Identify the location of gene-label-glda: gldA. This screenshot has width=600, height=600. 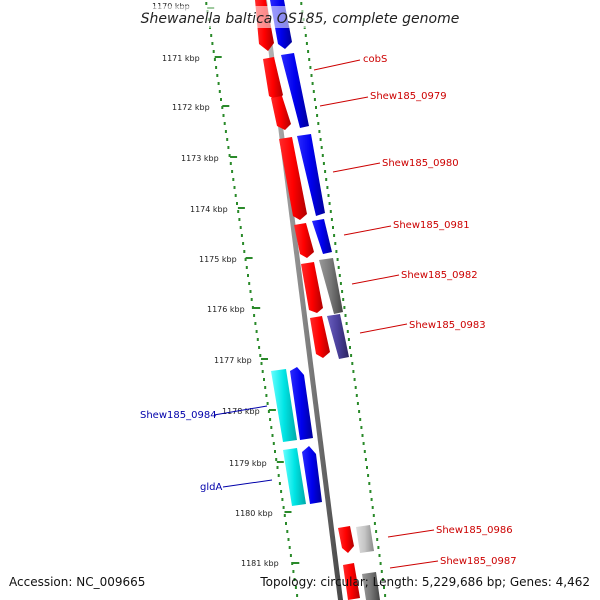
(211, 487).